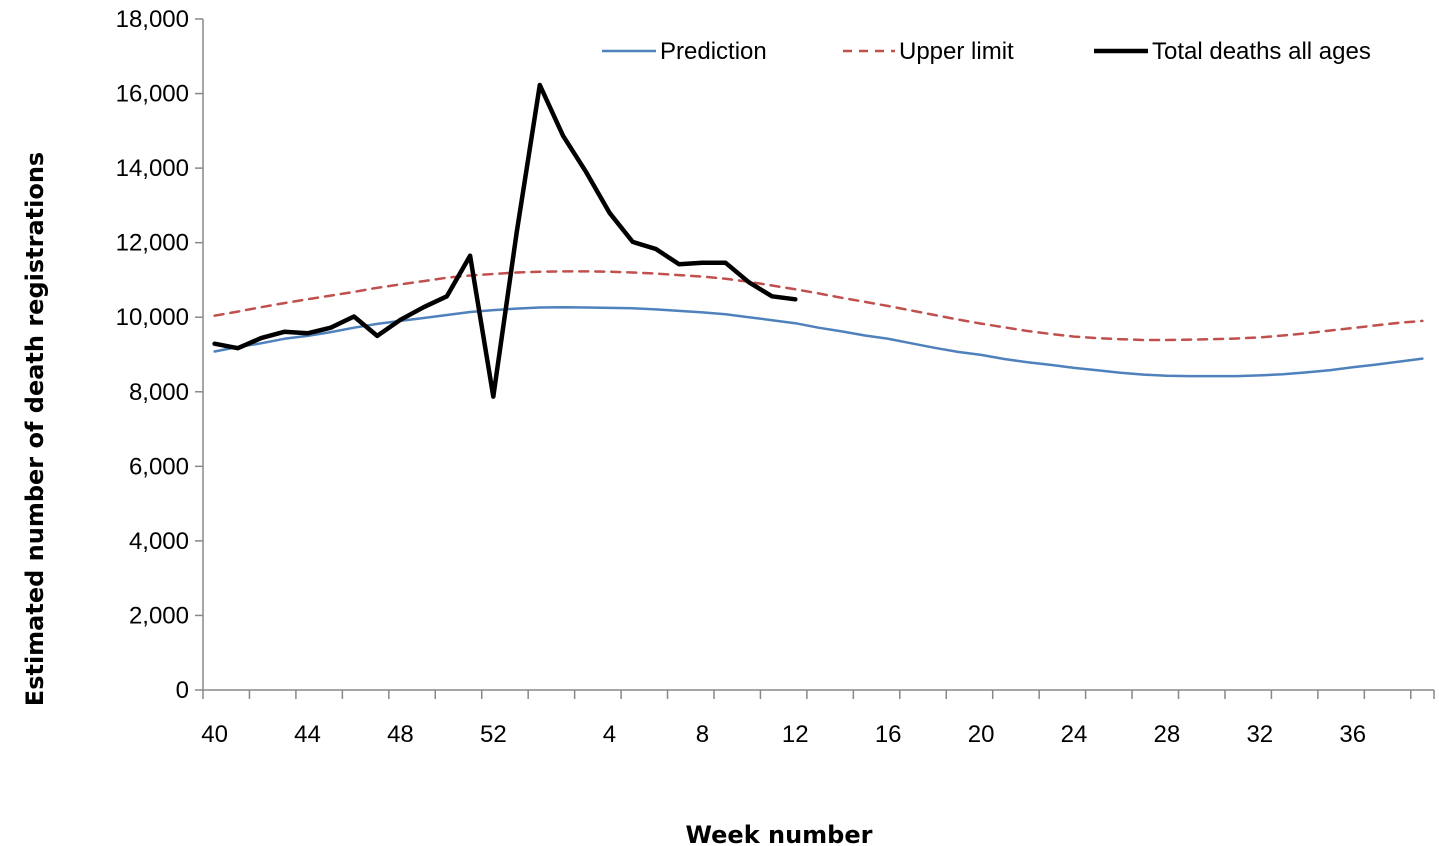  Describe the element at coordinates (152, 168) in the screenshot. I see `y-tick-label: 14,000` at that location.